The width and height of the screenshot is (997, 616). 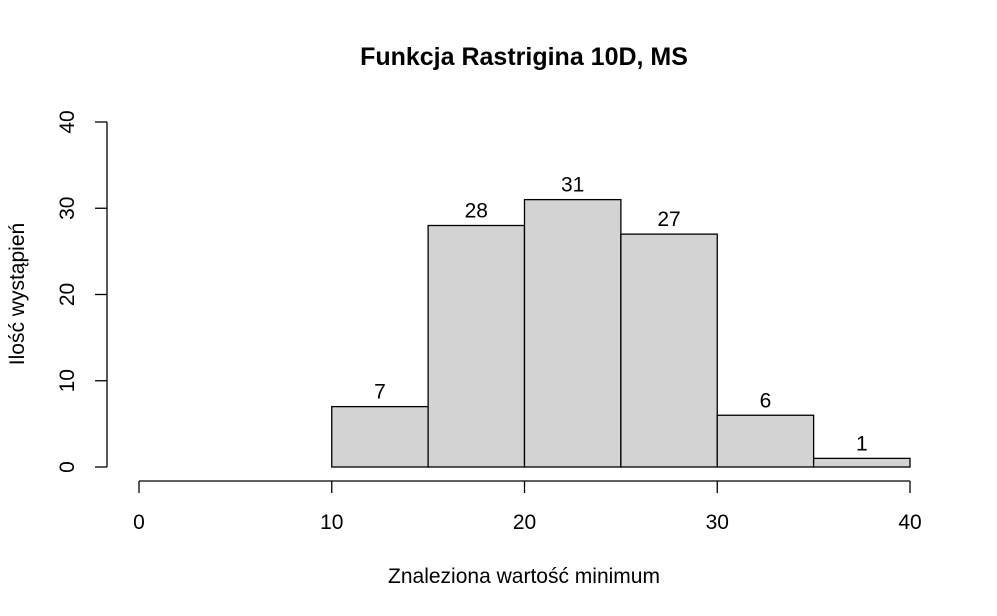 What do you see at coordinates (862, 443) in the screenshot?
I see `bar-count-label: 1` at bounding box center [862, 443].